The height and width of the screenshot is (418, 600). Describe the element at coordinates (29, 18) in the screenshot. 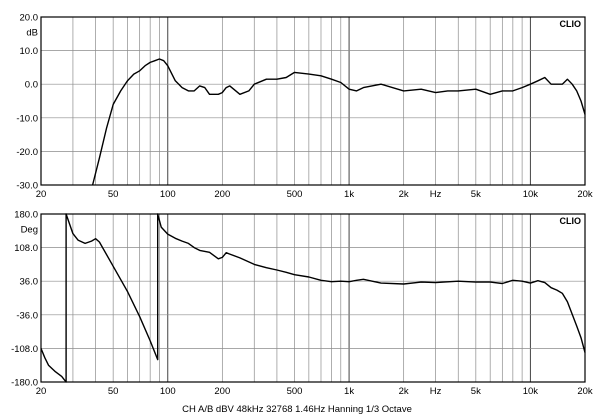

I see `y-tick-label: 20.0` at that location.